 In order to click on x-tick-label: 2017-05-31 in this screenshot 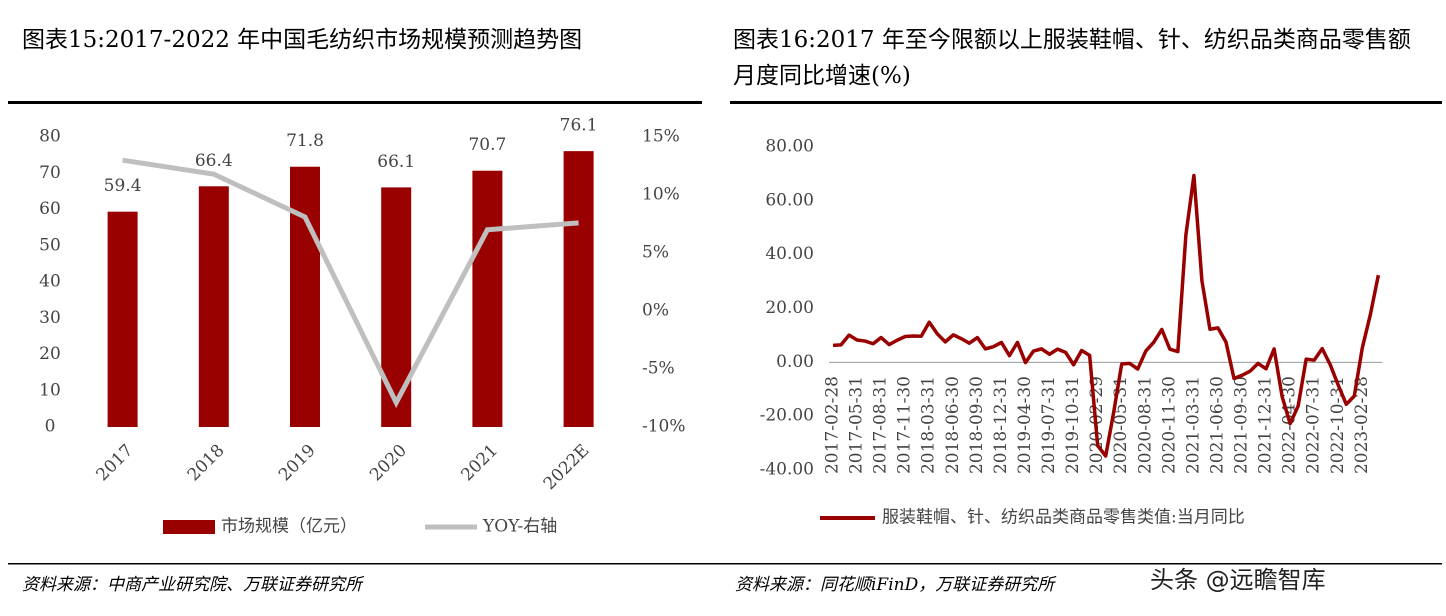, I will do `click(857, 425)`.